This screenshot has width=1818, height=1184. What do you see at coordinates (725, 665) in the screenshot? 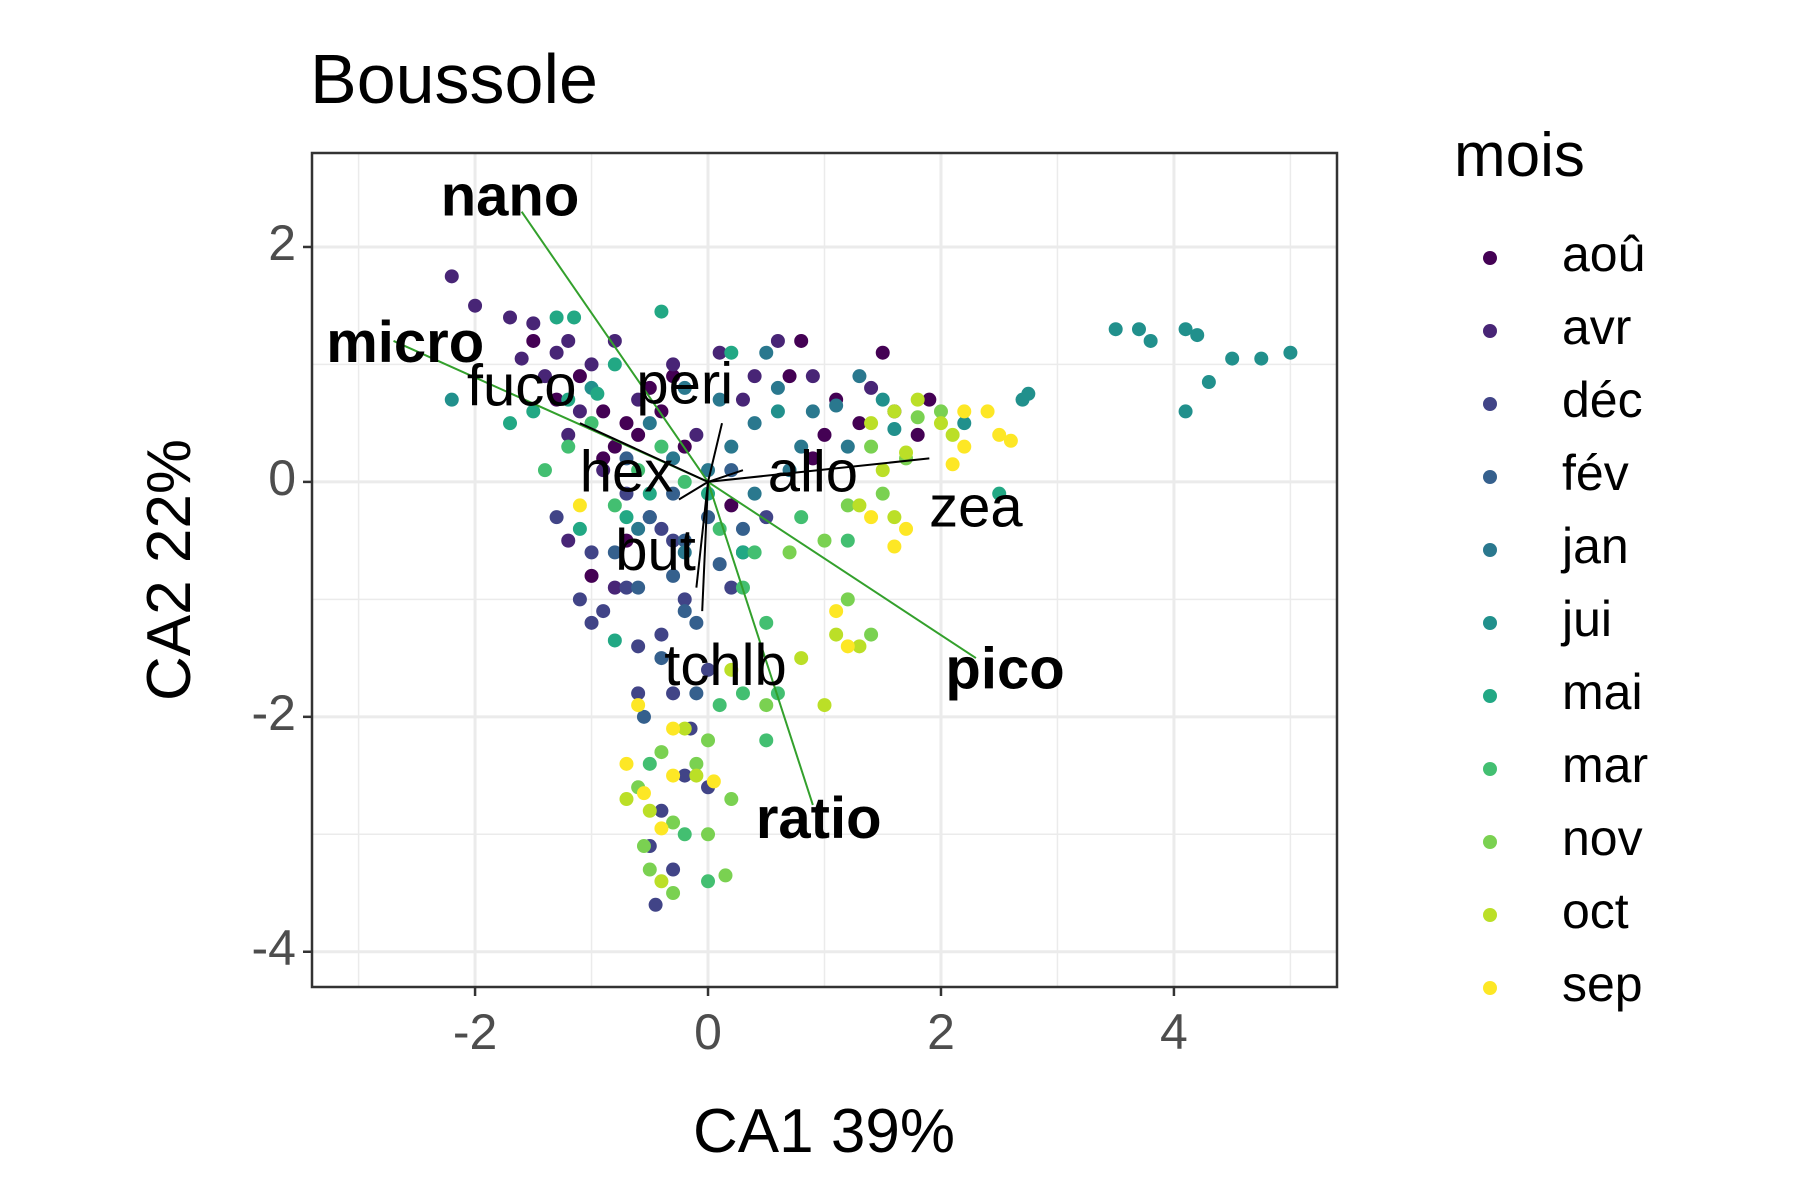
I see `label-tchlb: tchlb` at bounding box center [725, 665].